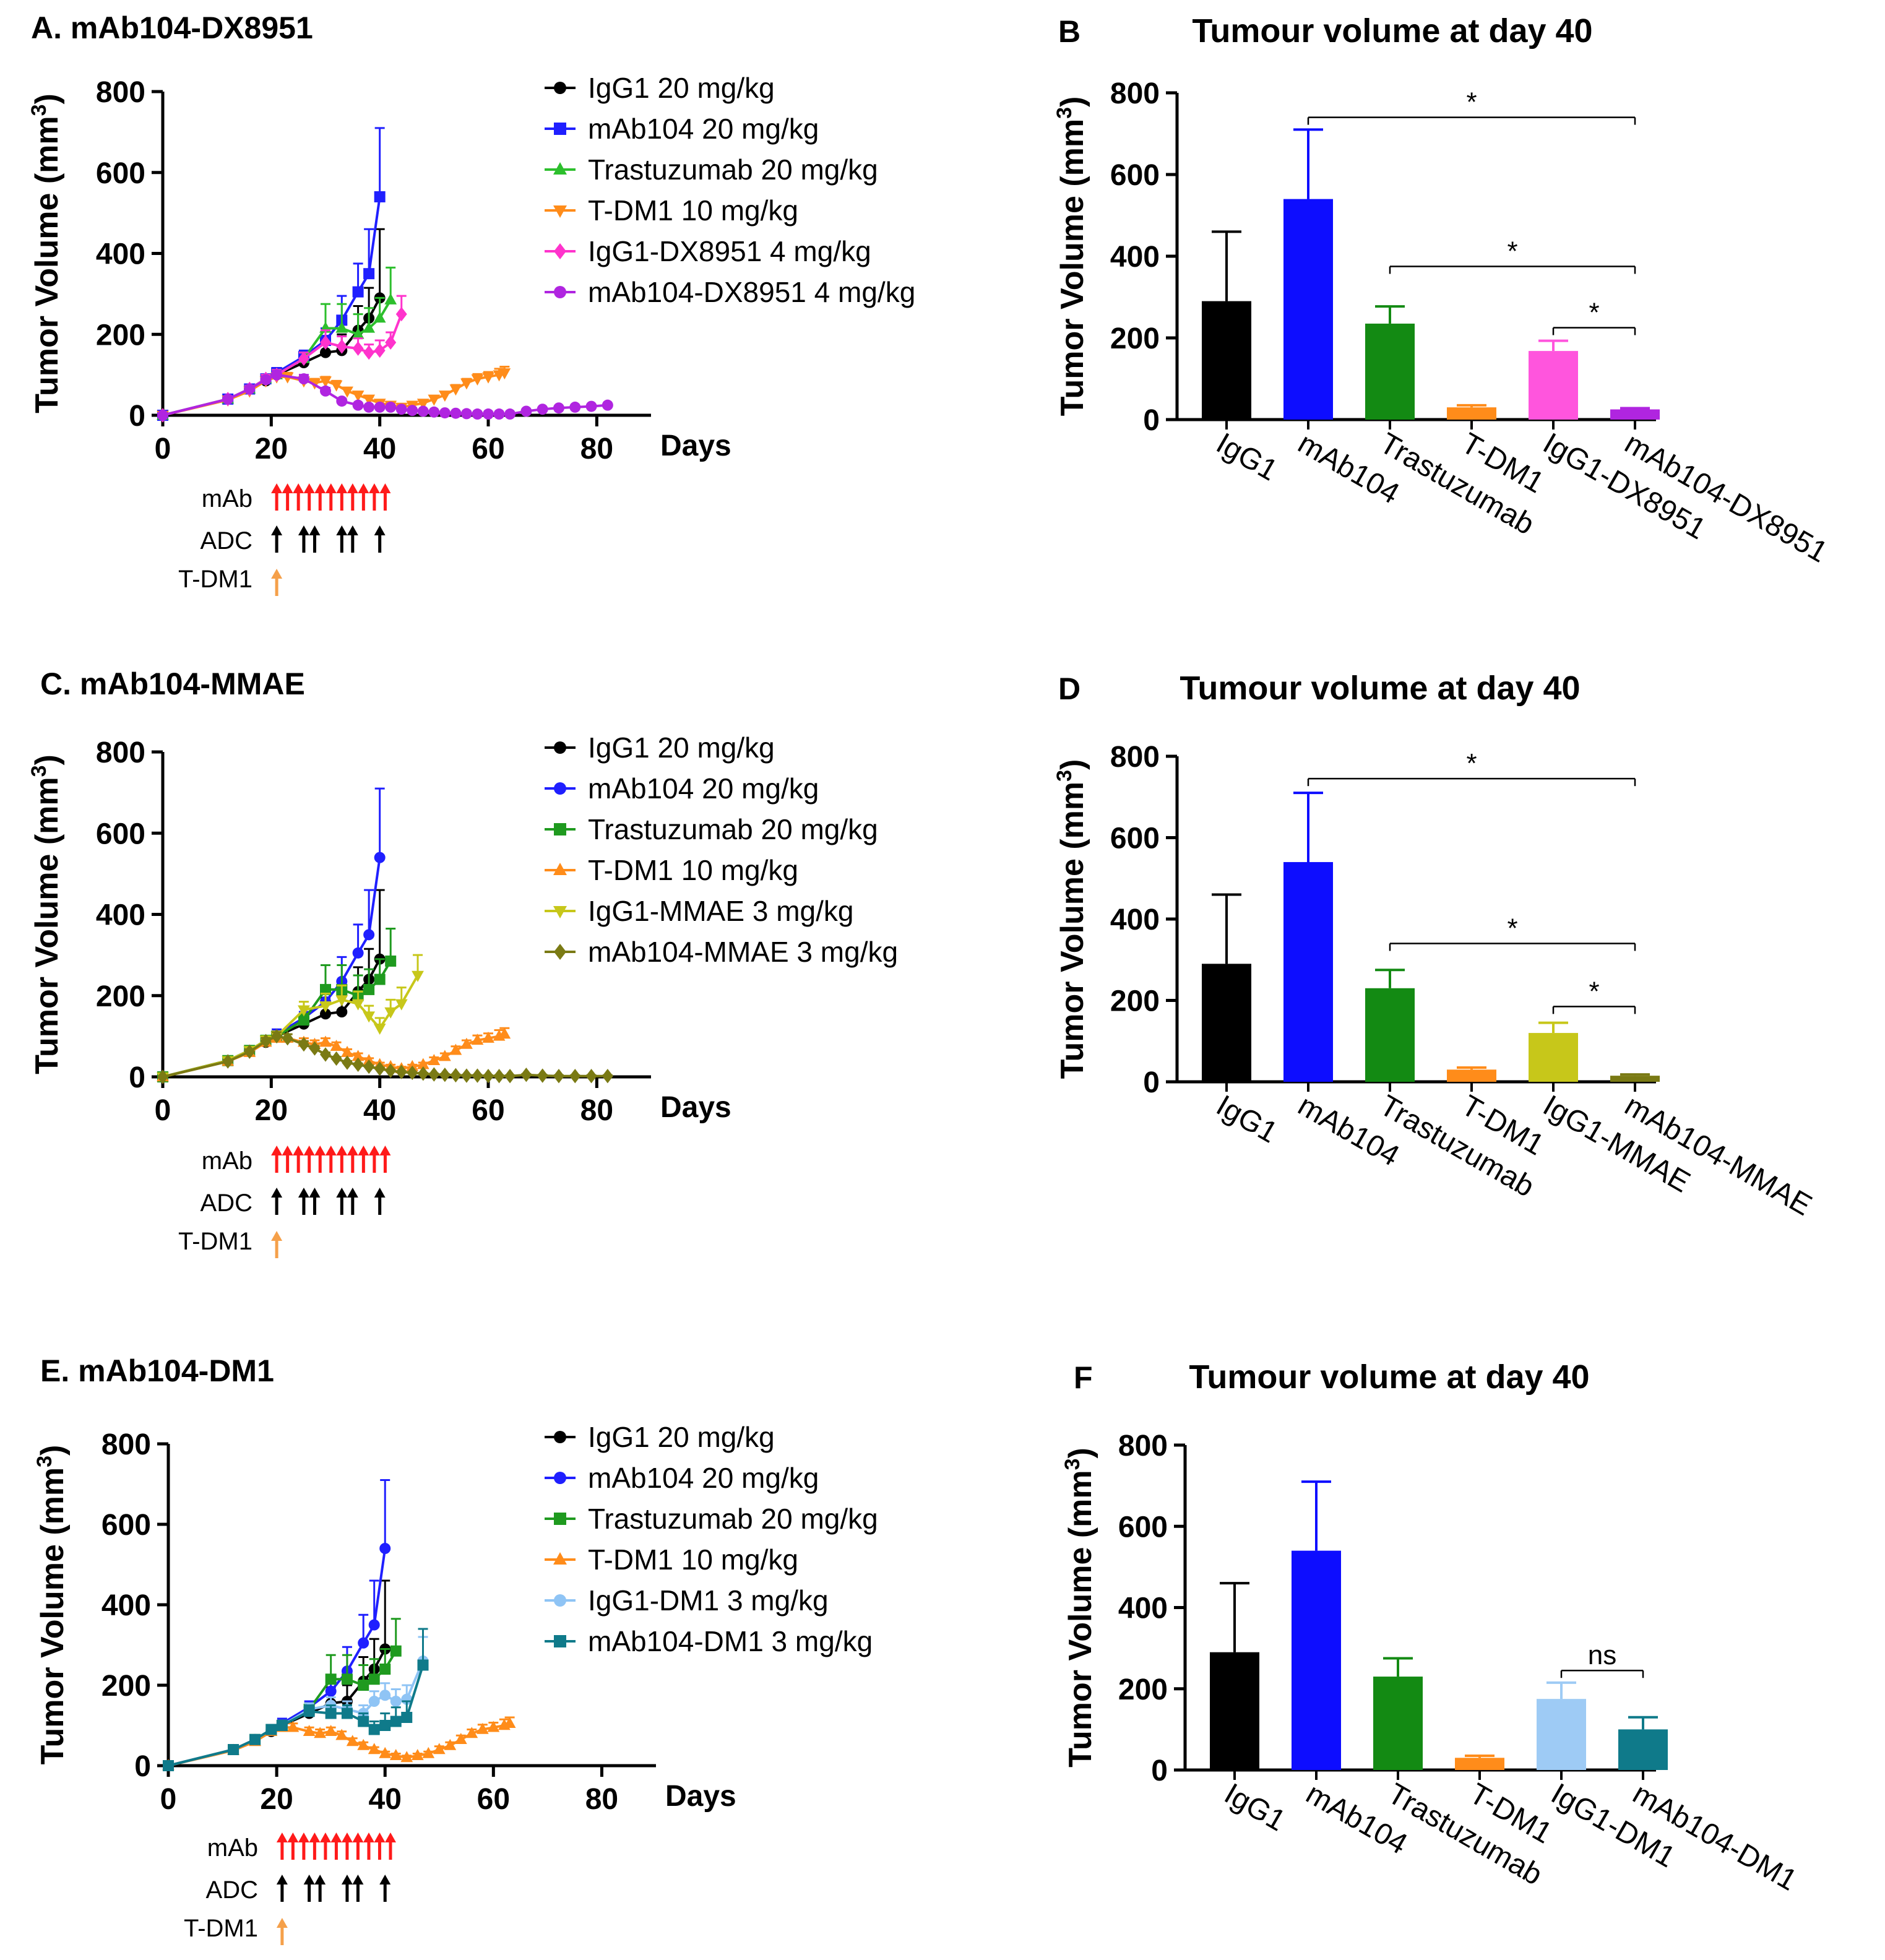 The image size is (1885, 1960). What do you see at coordinates (730, 1641) in the screenshot?
I see `legend-label: mAb104-DM1 3 mg/kg` at bounding box center [730, 1641].